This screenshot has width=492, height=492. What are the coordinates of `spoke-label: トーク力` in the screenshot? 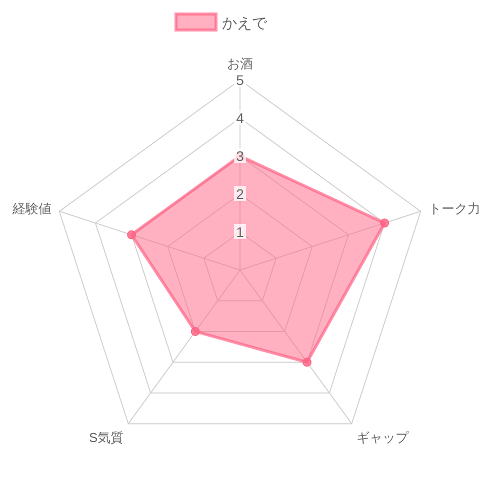 It's located at (454, 208).